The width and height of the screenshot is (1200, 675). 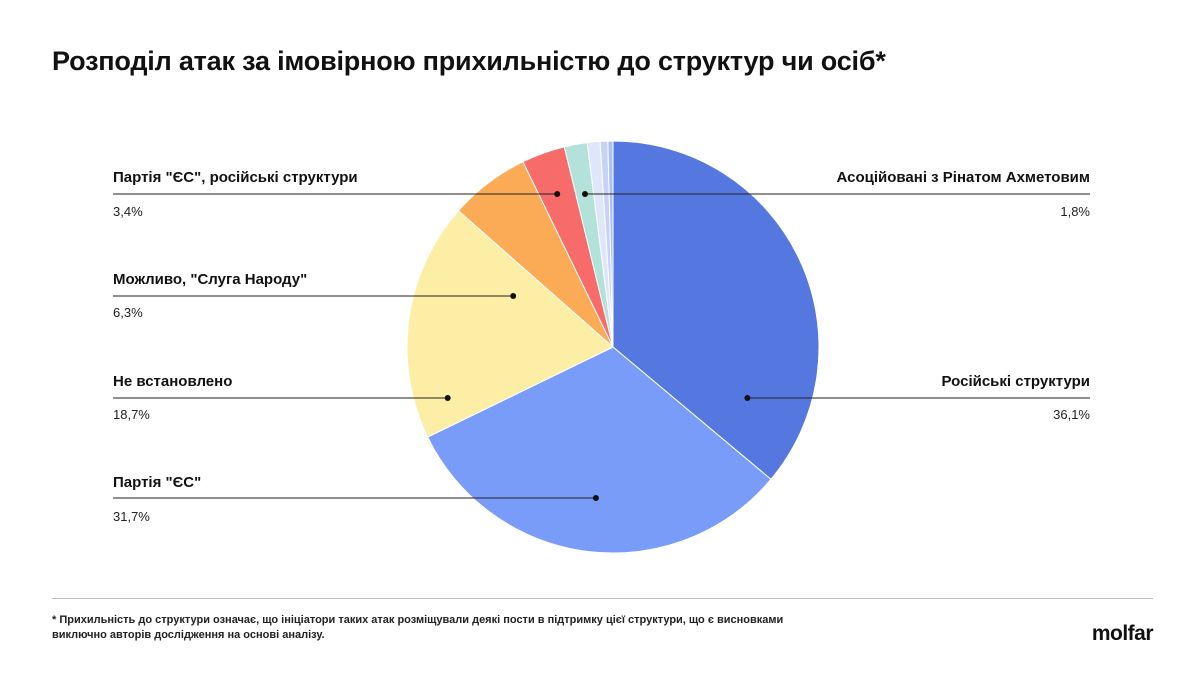 I want to click on leader-dot-party-es, so click(x=595, y=498).